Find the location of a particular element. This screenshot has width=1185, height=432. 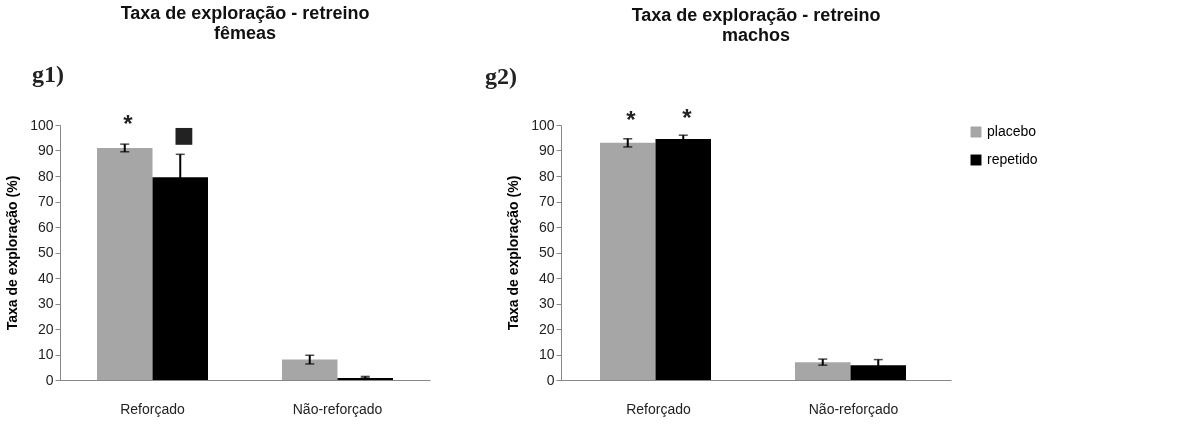

text: g2) is located at coordinates (501, 76).